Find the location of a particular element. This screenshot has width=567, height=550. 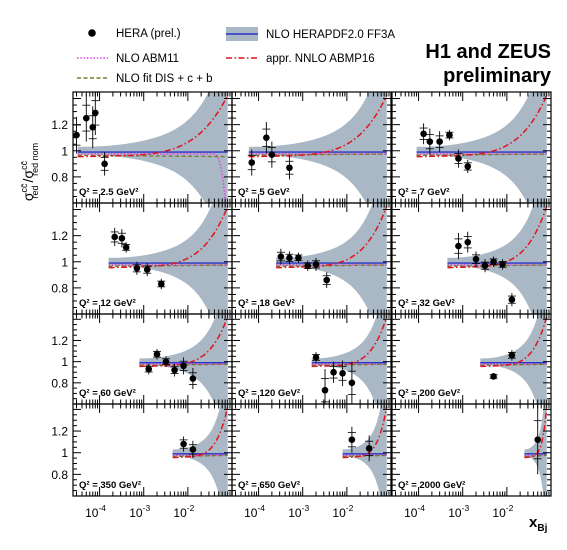

panel-q2-120: Q² = 120 GeV² is located at coordinates (311, 359).